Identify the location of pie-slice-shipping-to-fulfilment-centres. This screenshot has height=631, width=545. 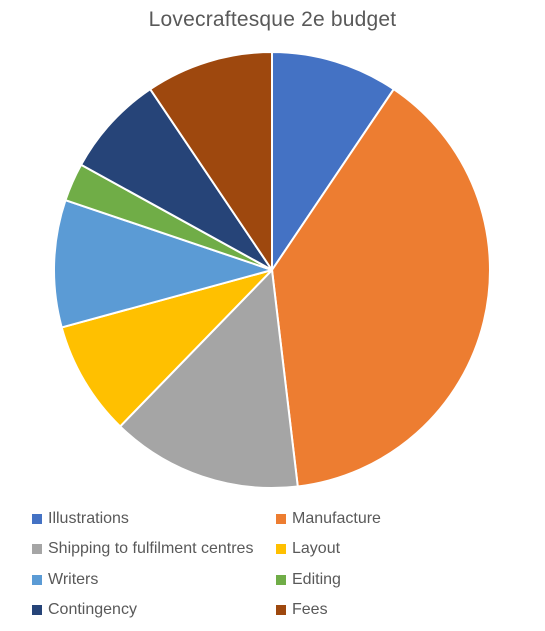
(209, 379).